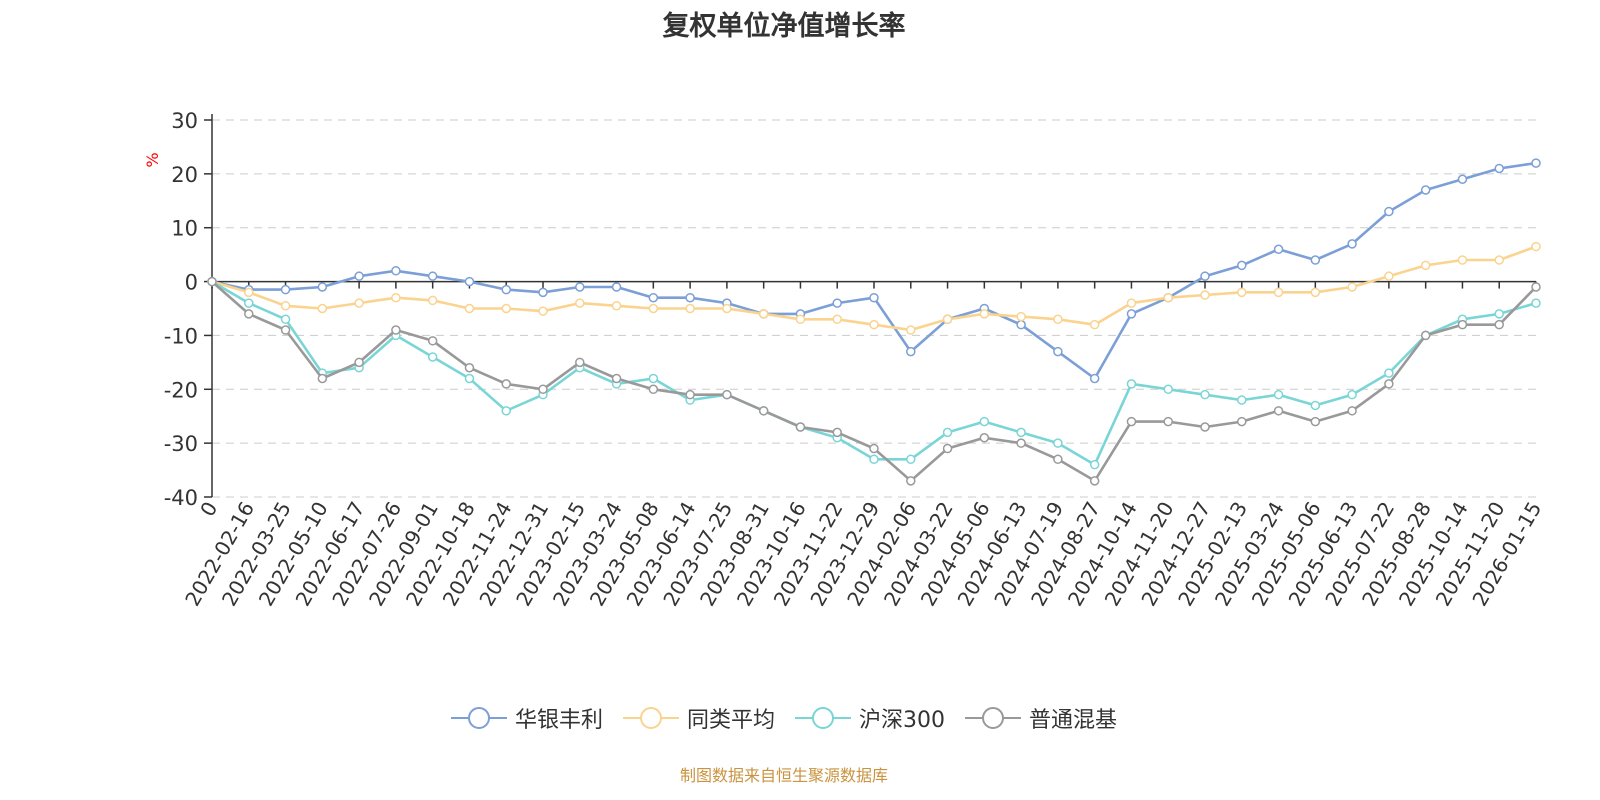 The height and width of the screenshot is (800, 1600). I want to click on legend-item: 沪深300, so click(870, 718).